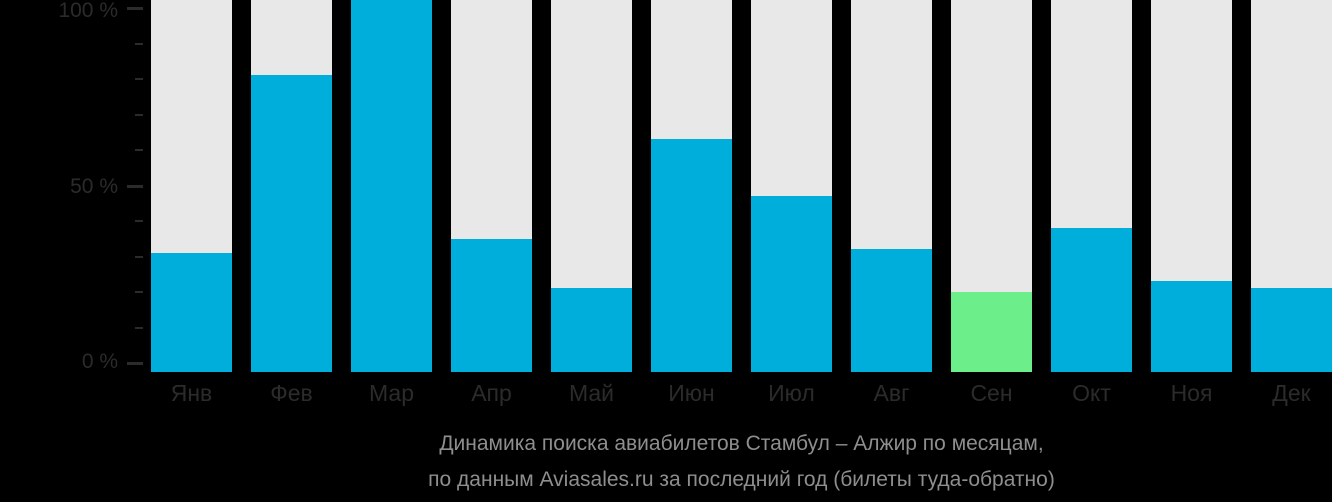 The height and width of the screenshot is (502, 1332). I want to click on y-axis-label-0: 0 %, so click(99, 361).